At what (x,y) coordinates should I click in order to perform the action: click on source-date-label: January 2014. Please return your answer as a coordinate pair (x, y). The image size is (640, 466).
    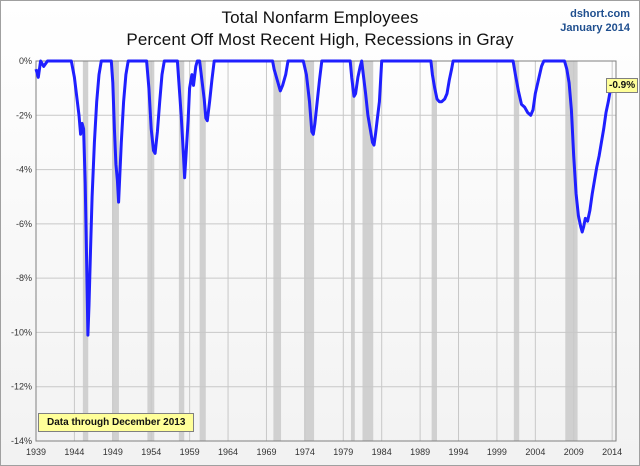
    Looking at the image, I should click on (595, 28).